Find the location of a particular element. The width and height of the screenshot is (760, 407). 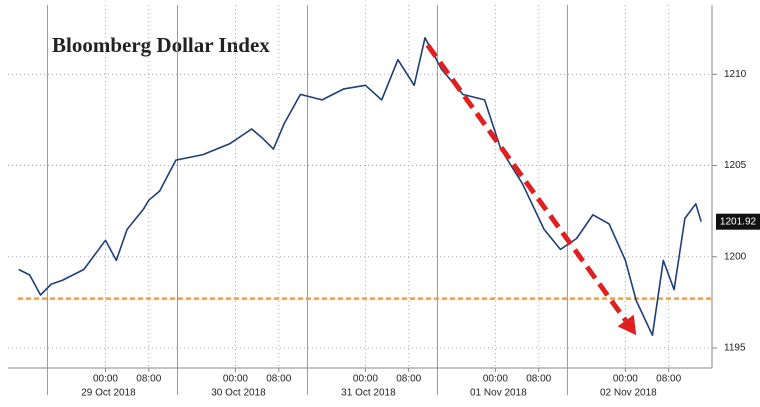

y-tick-label: 1200 is located at coordinates (735, 256).